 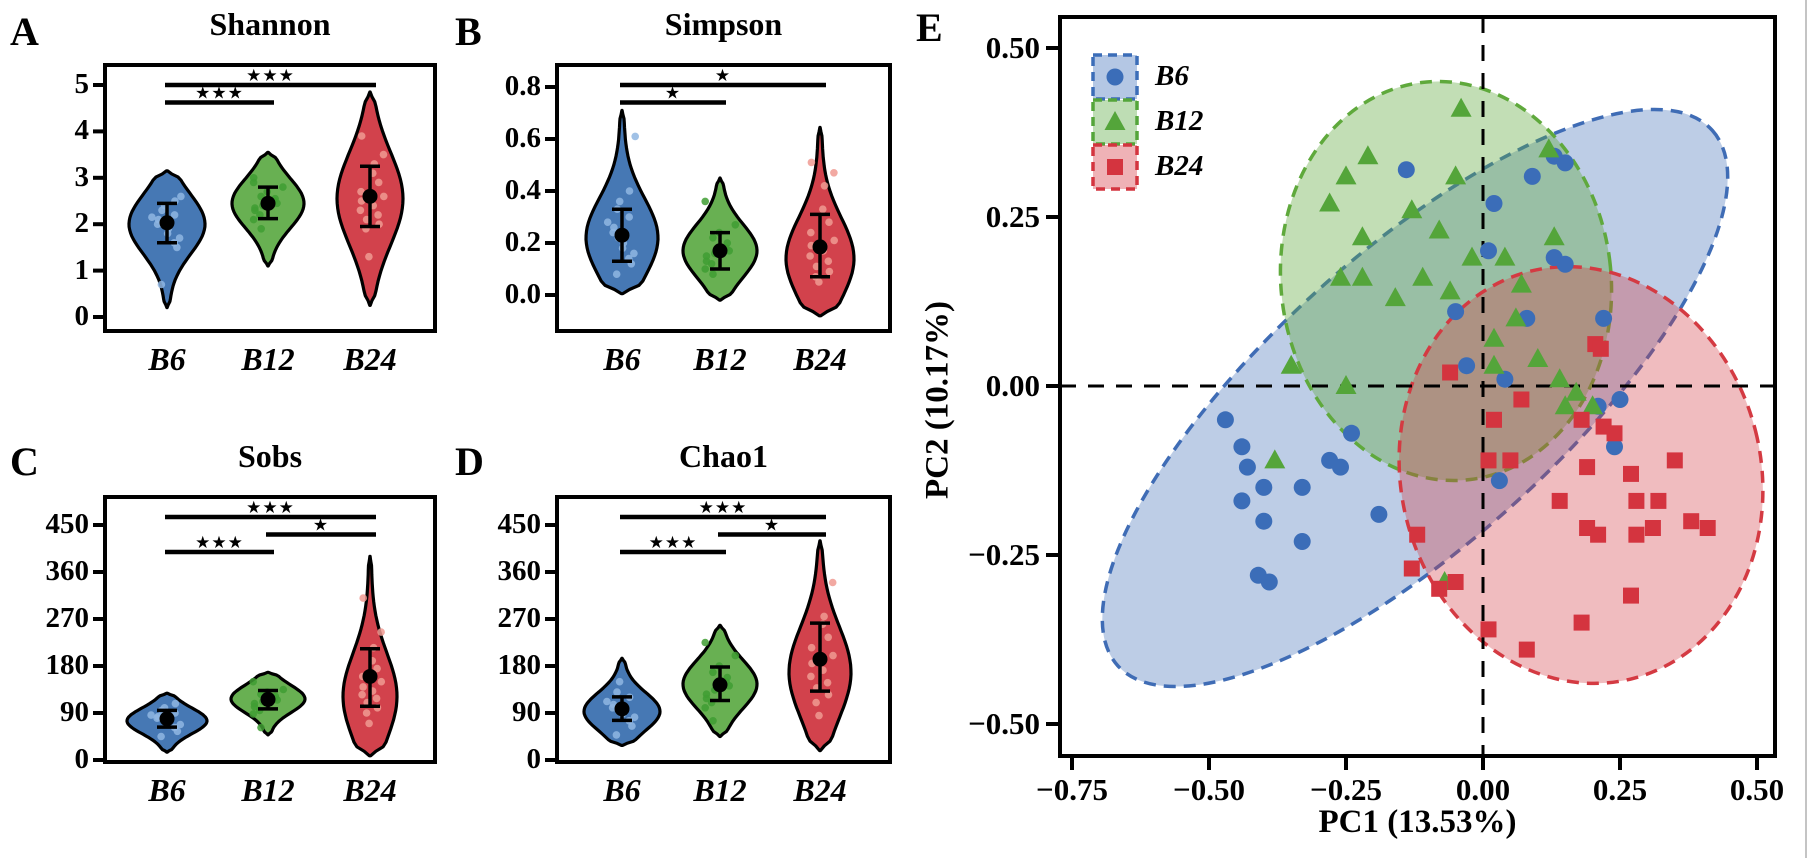 I want to click on x-tick-label: −0.25, so click(x=1346, y=789).